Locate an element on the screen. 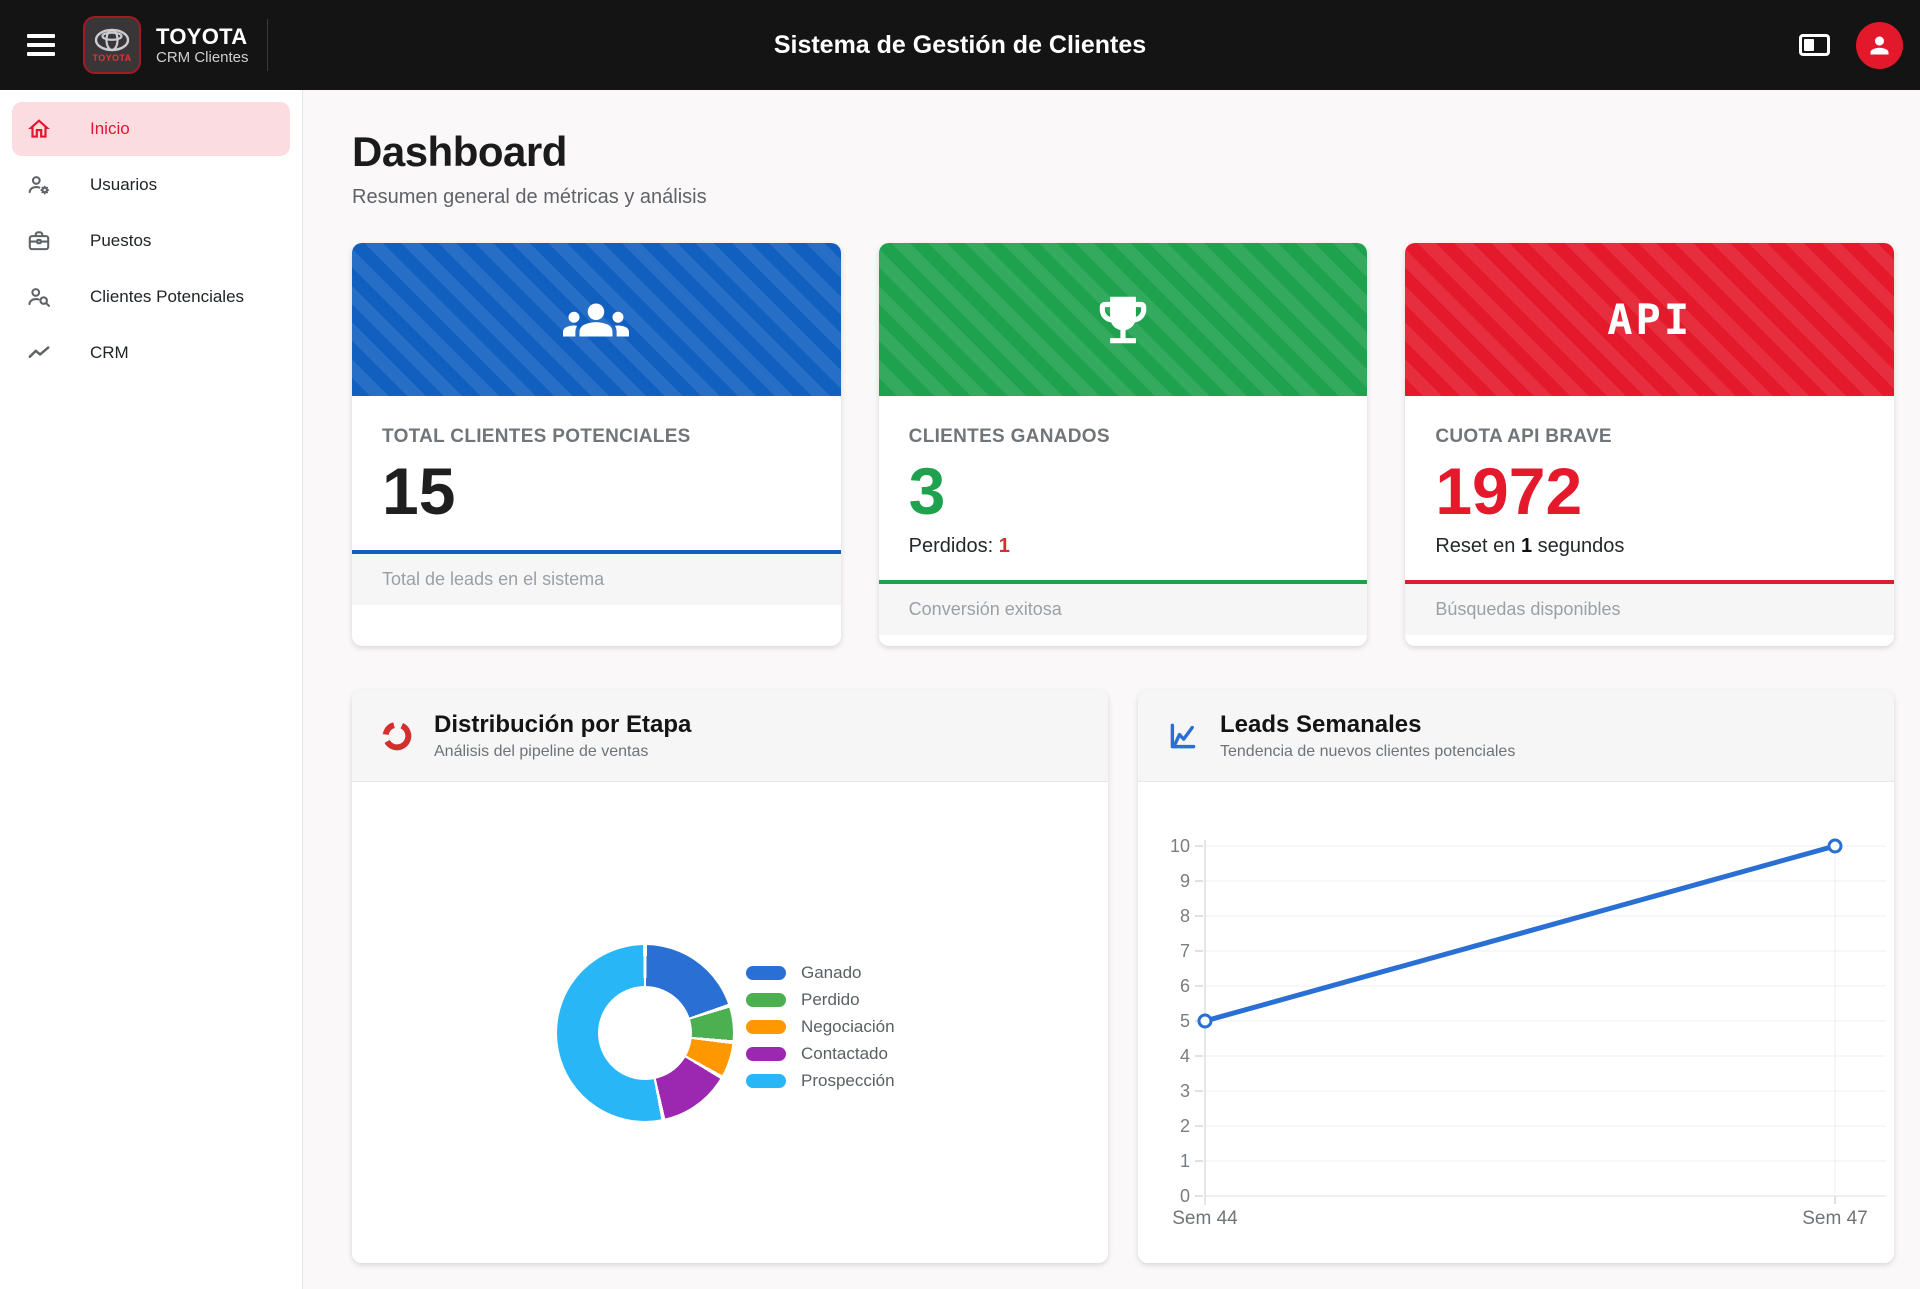 This screenshot has height=1289, width=1920. sidebar-item-clientes-potenciales: Clientes Potenciales is located at coordinates (151, 297).